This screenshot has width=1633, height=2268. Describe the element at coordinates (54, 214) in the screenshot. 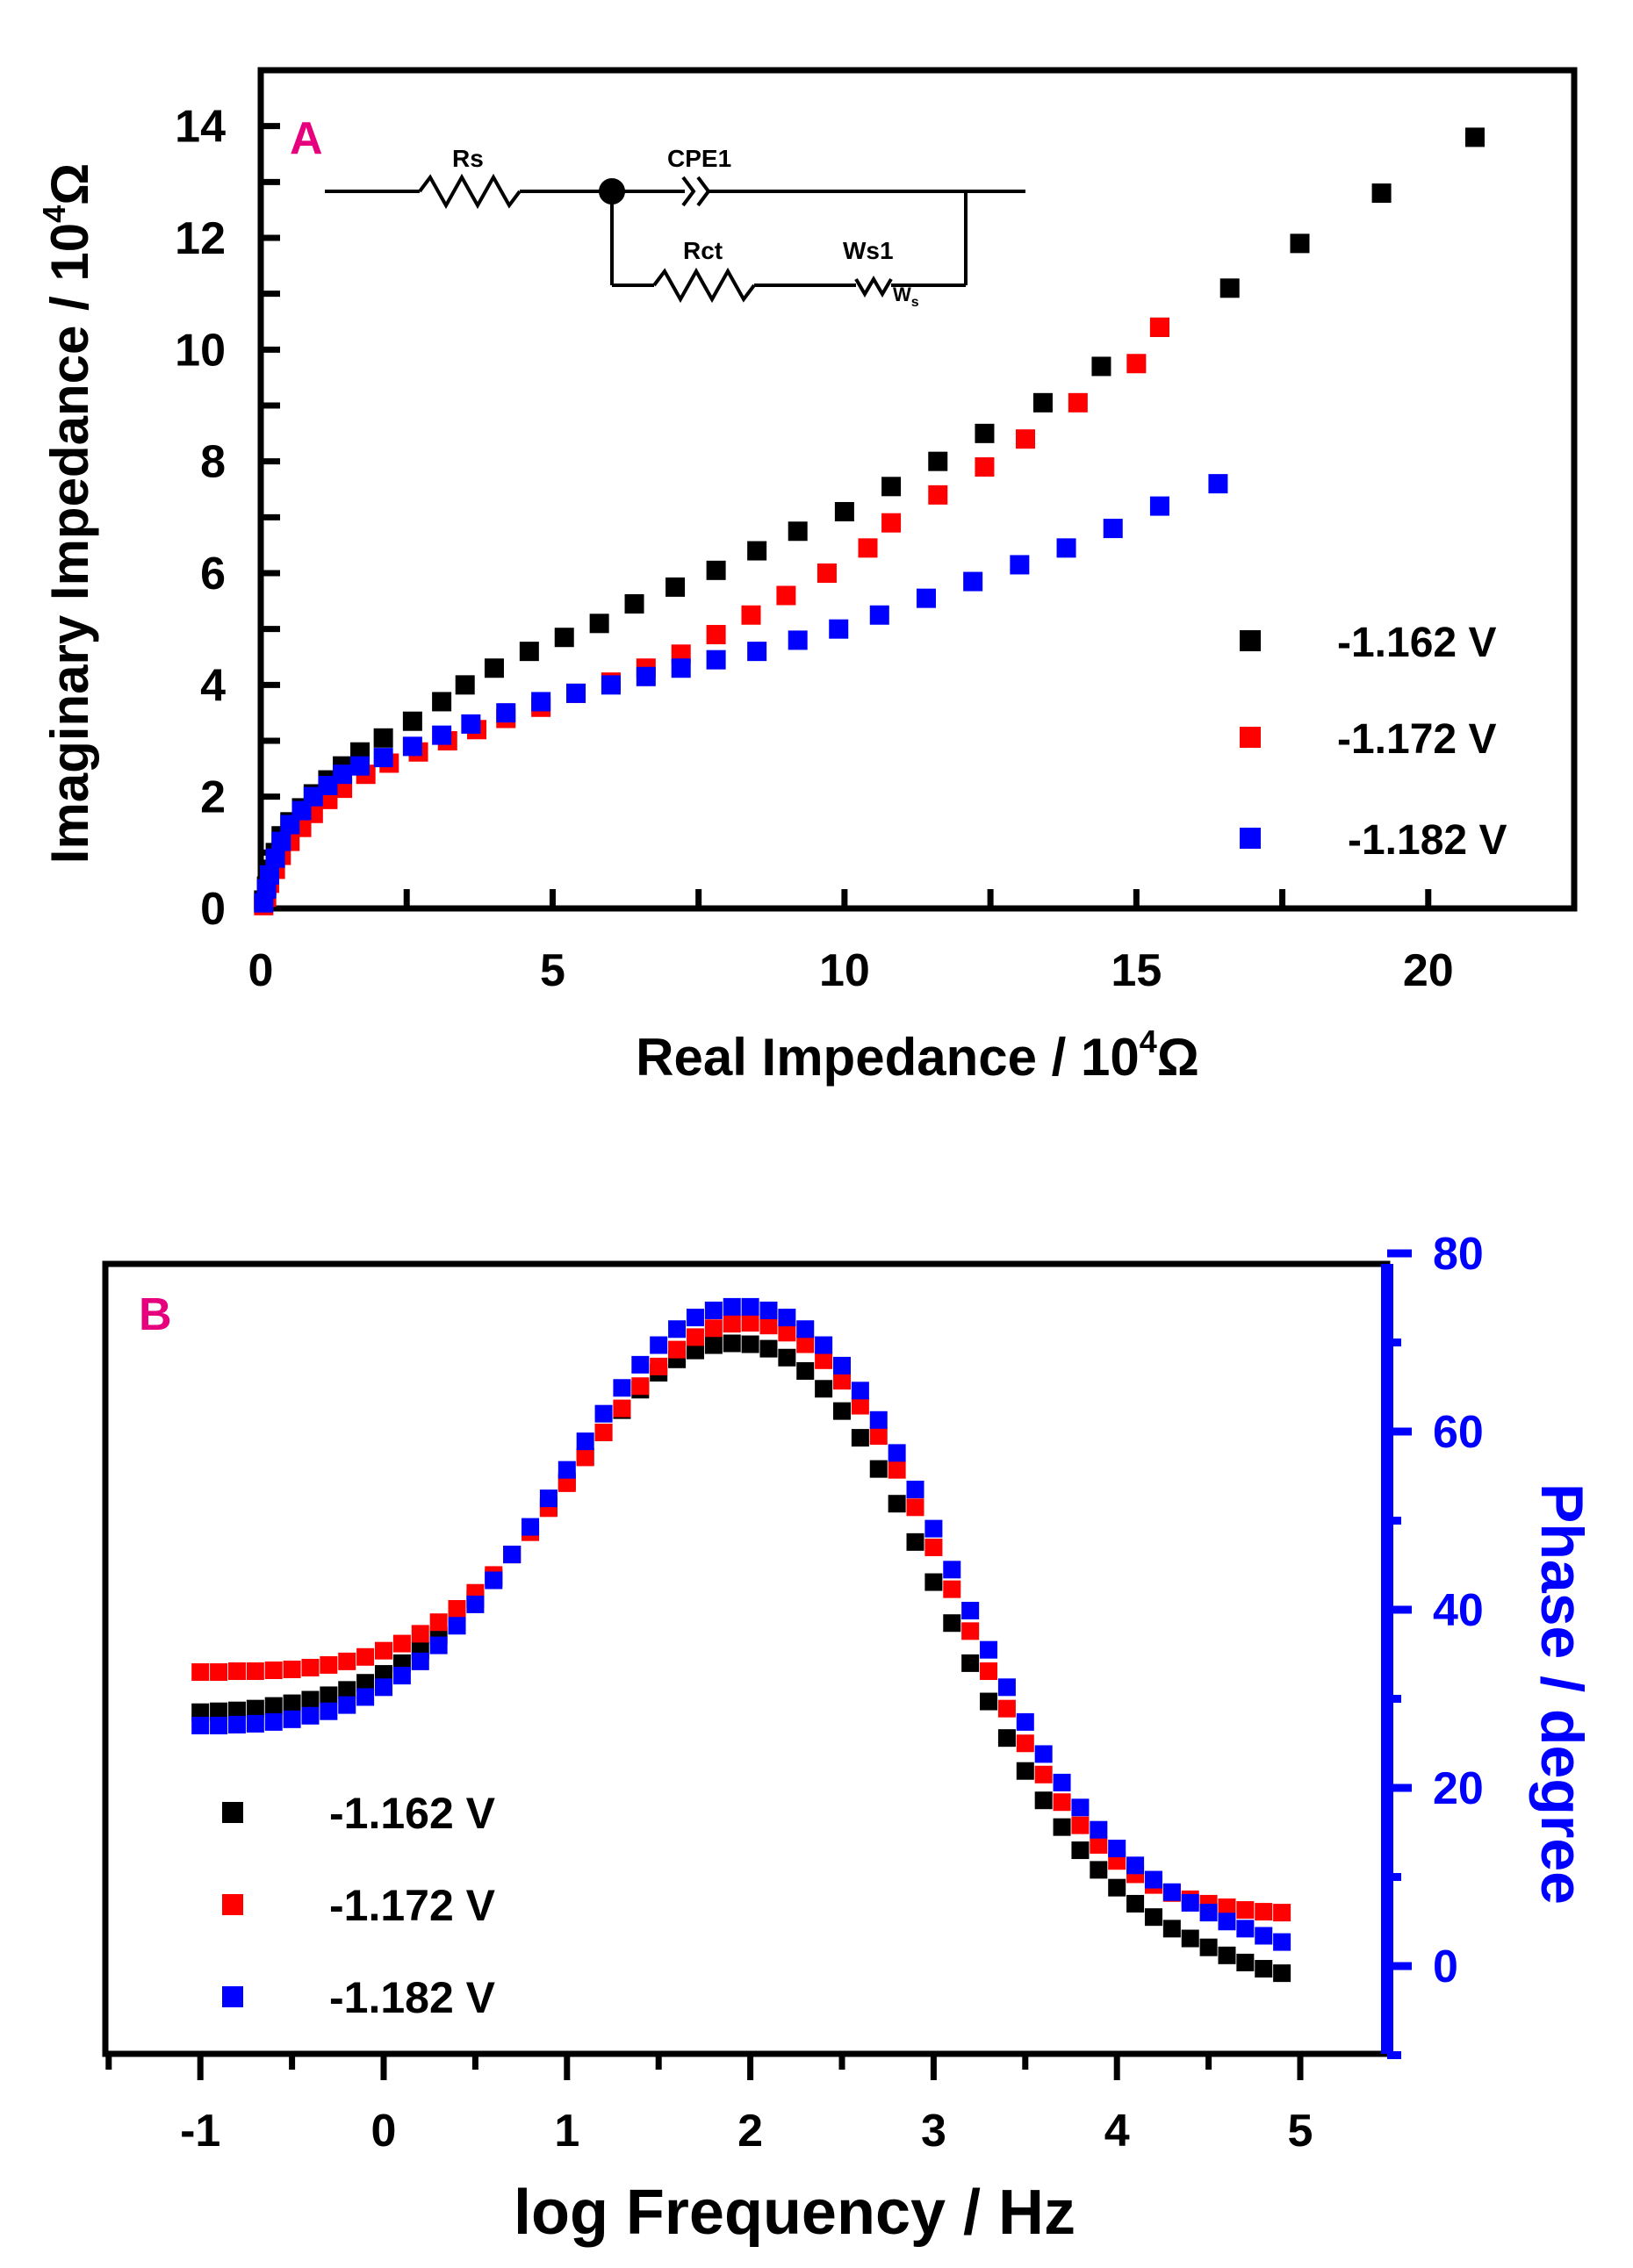

I see `panel-a-y-axis-title-sup: 4` at that location.